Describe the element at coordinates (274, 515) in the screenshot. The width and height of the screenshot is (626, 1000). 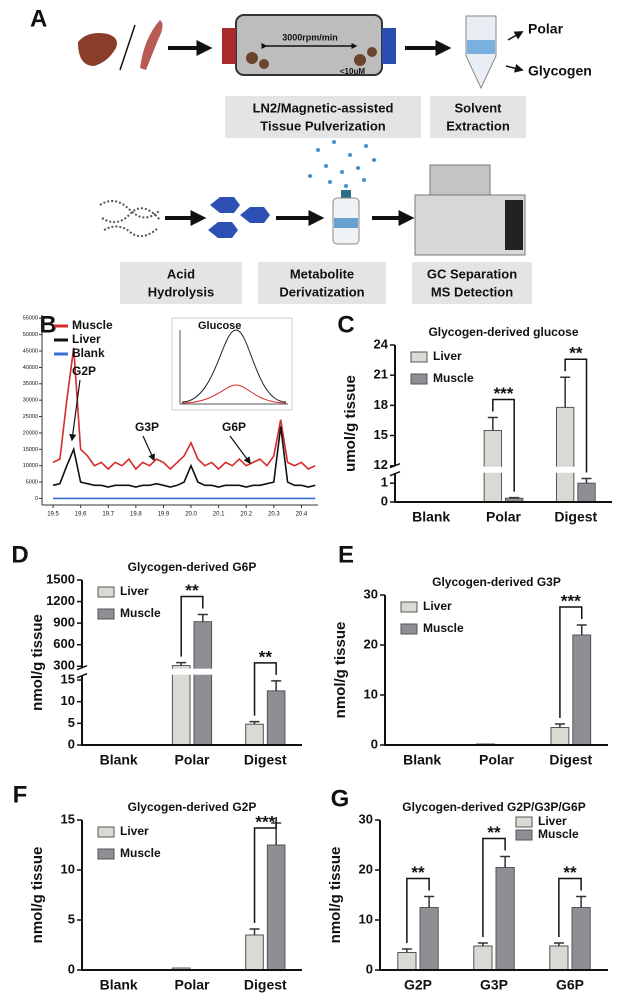
I see `x-tick-label: 20.3` at that location.